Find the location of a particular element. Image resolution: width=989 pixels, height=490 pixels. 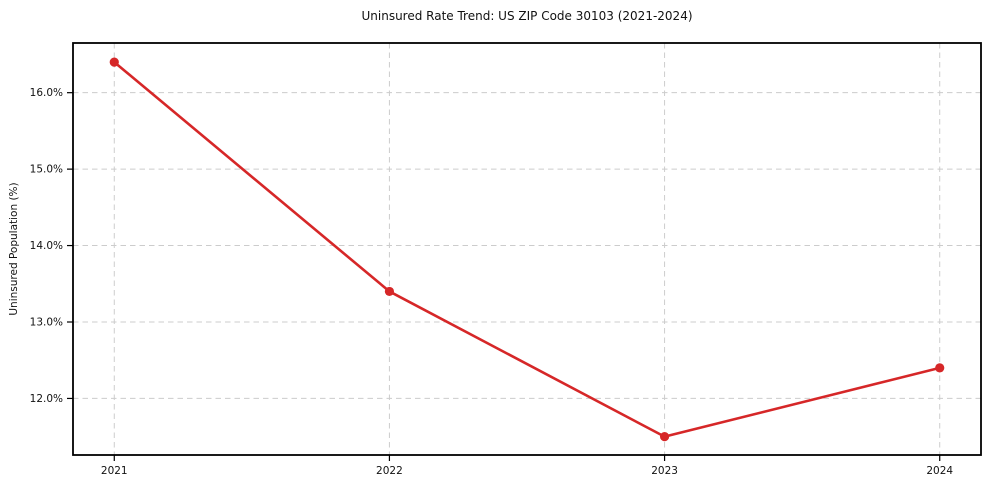

y-tick-label: 16.0% is located at coordinates (46, 93).